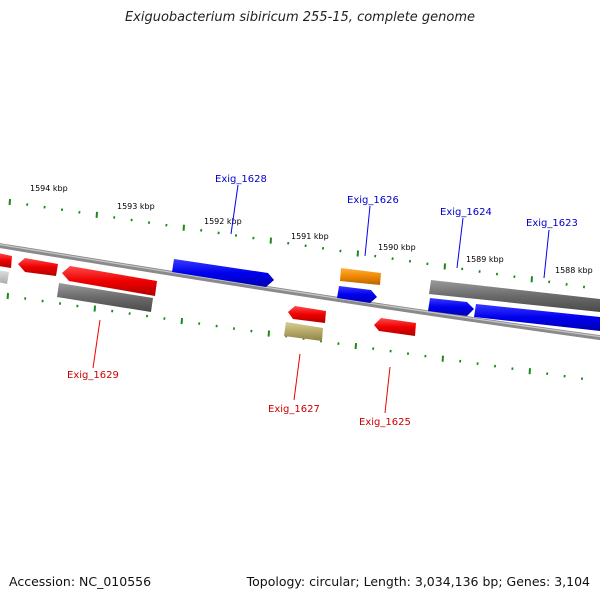  Describe the element at coordinates (303, 331) in the screenshot. I see `gene-exig-1627-olive-block` at that location.